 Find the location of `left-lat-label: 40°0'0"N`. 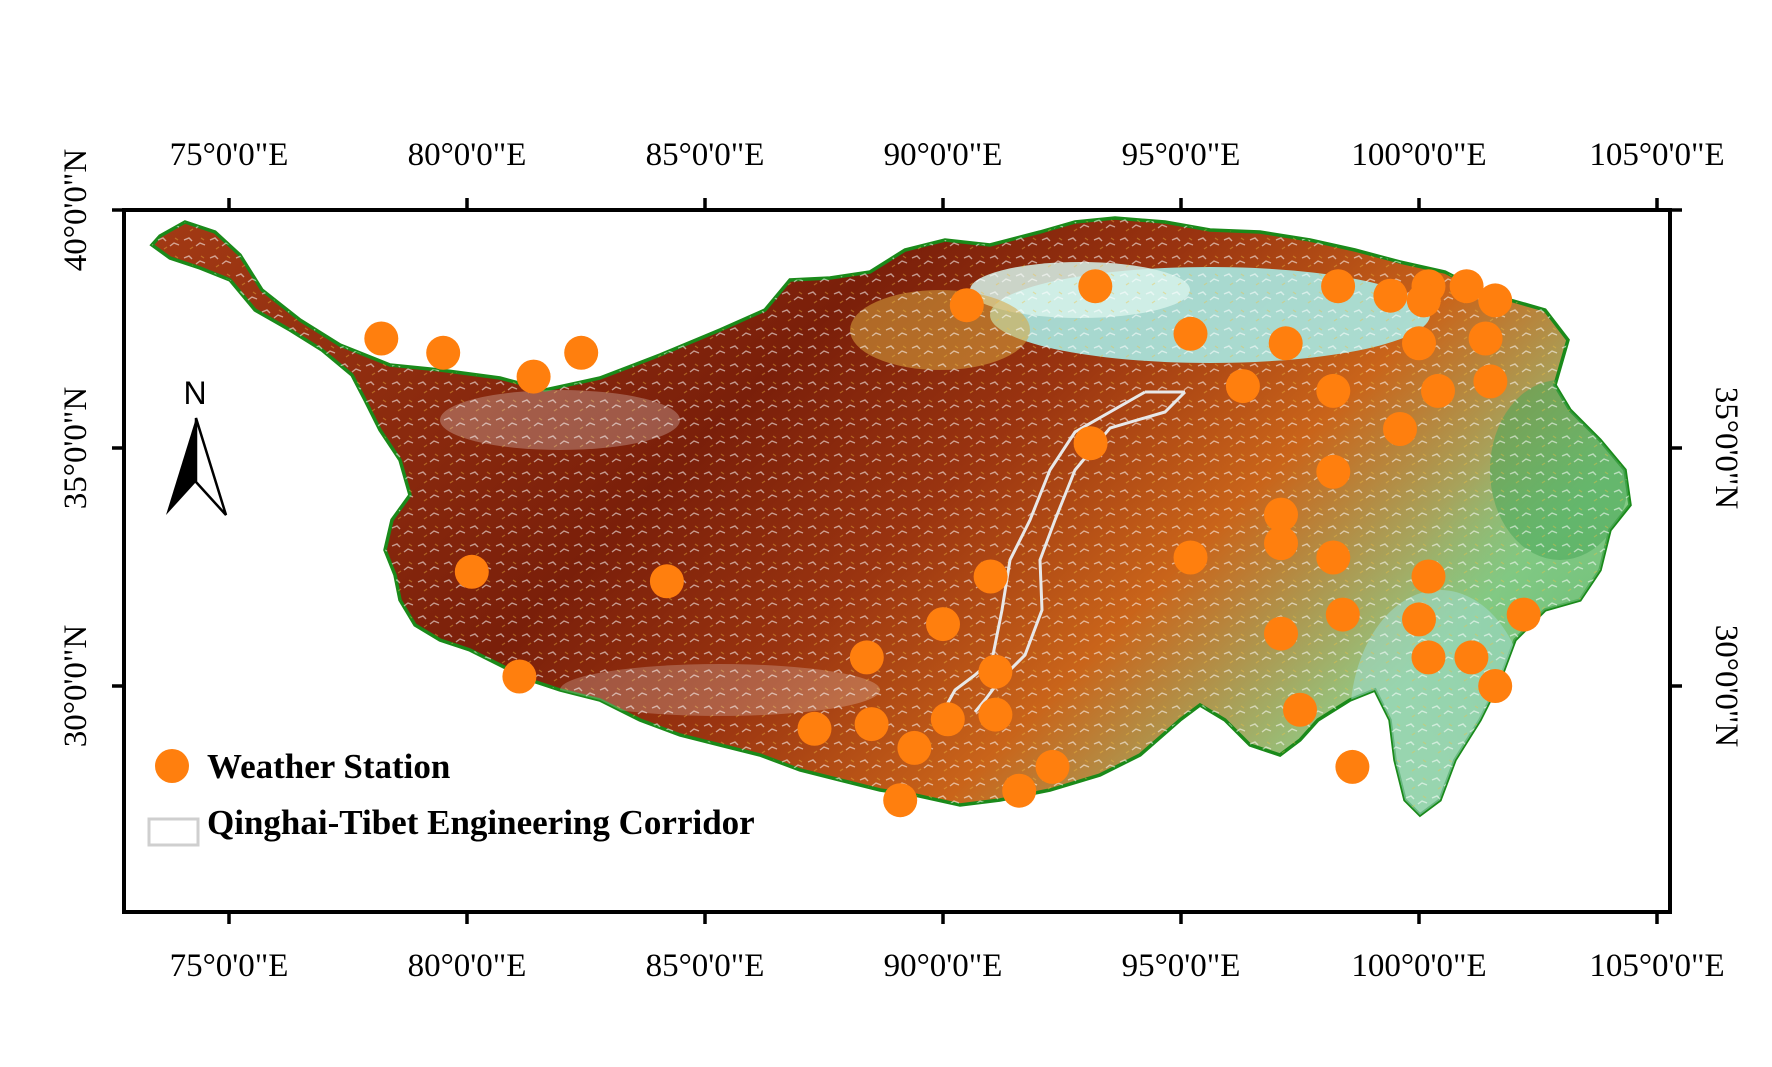

left-lat-label: 40°0'0"N is located at coordinates (76, 210).